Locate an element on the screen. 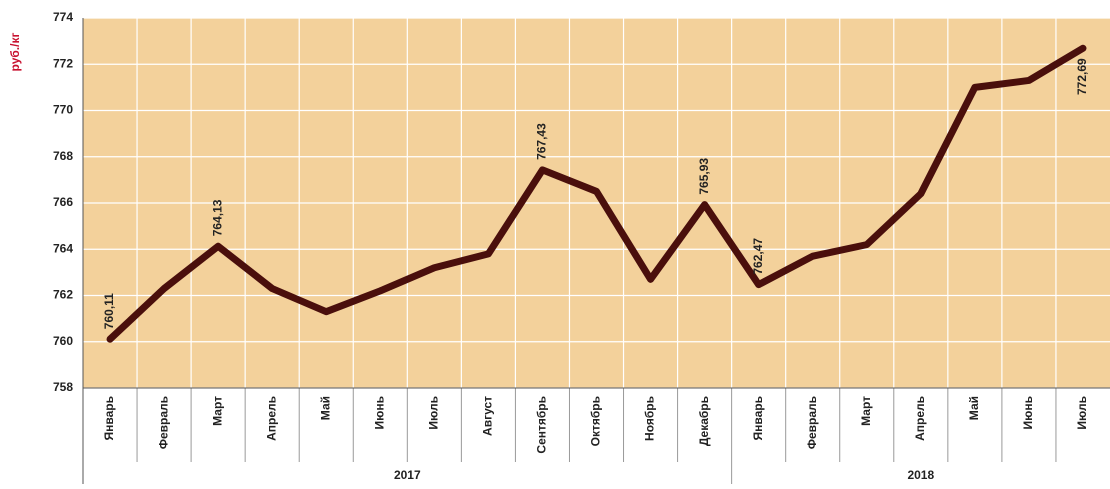 The image size is (1110, 489). y-tick-label: 764 is located at coordinates (63, 248).